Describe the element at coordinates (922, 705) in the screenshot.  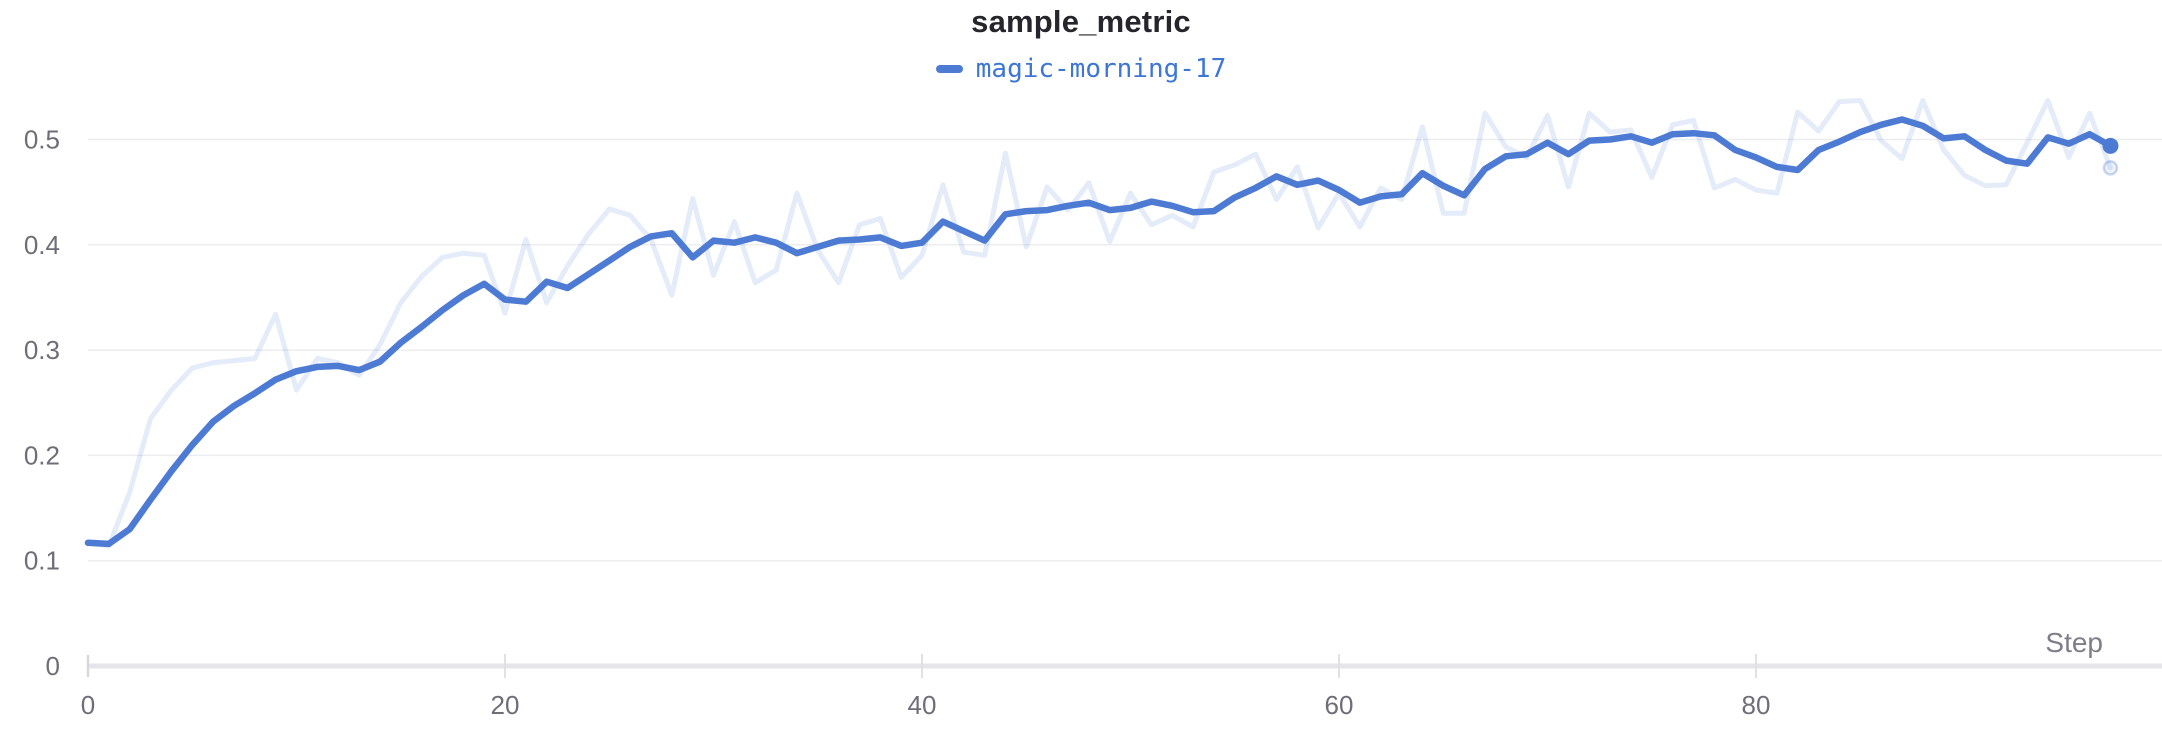
I see `x-tick-label: 40` at that location.